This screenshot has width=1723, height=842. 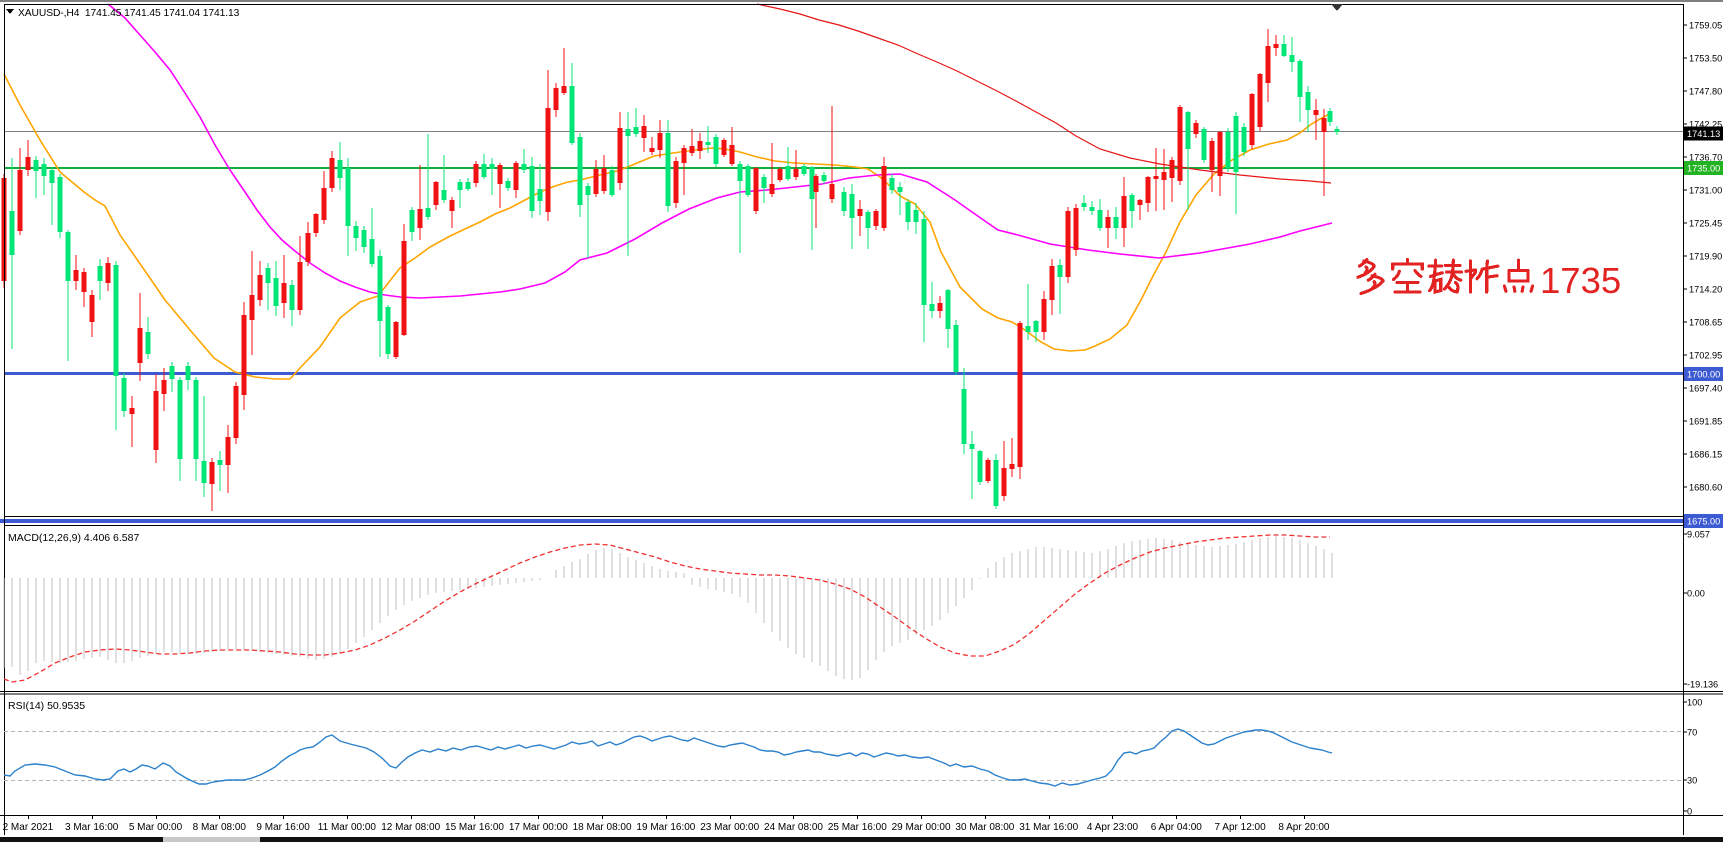 What do you see at coordinates (1705, 224) in the screenshot?
I see `svg-text: 1725.45` at bounding box center [1705, 224].